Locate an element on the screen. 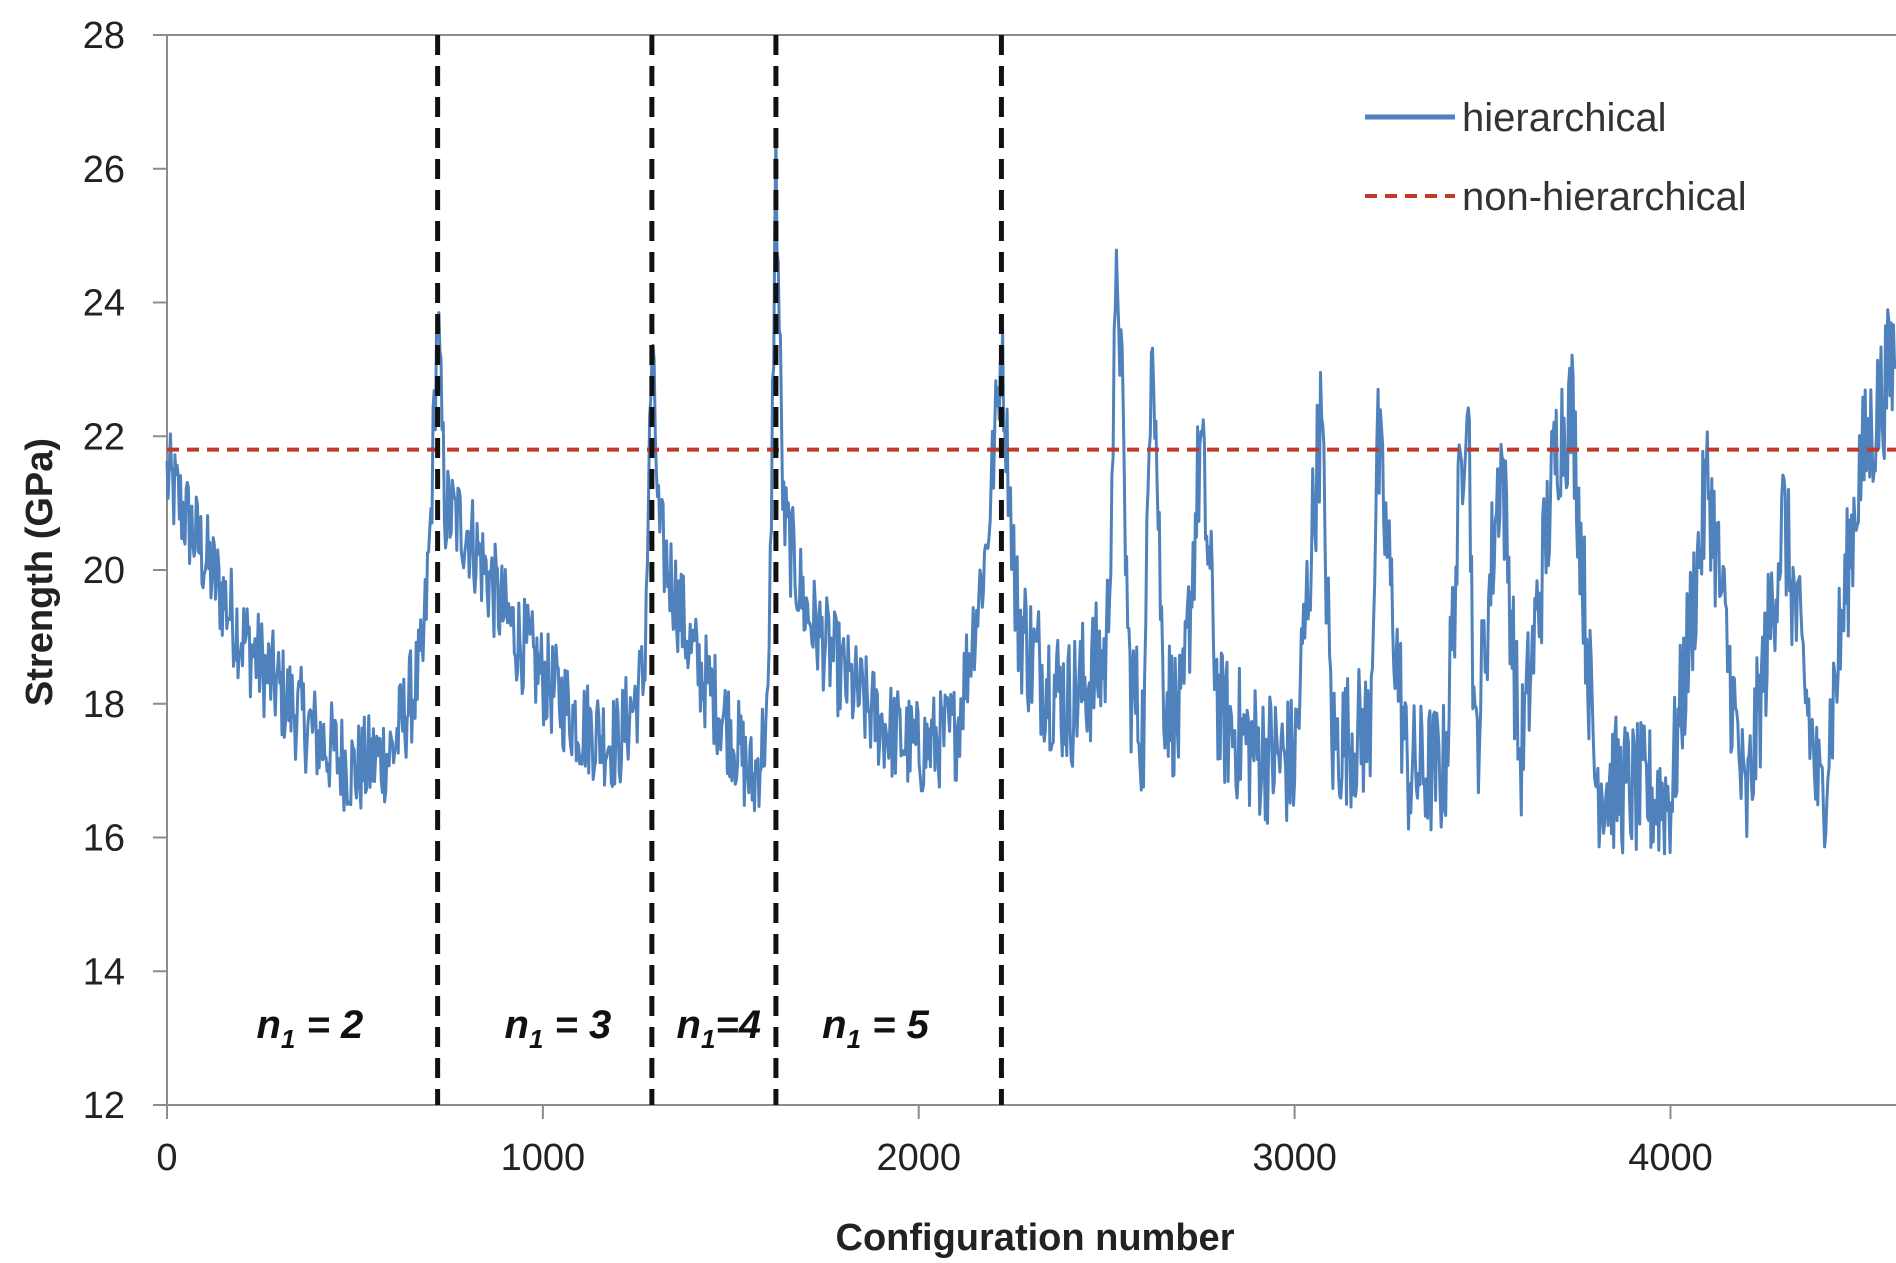  y-tick-label: 26 is located at coordinates (104, 170).